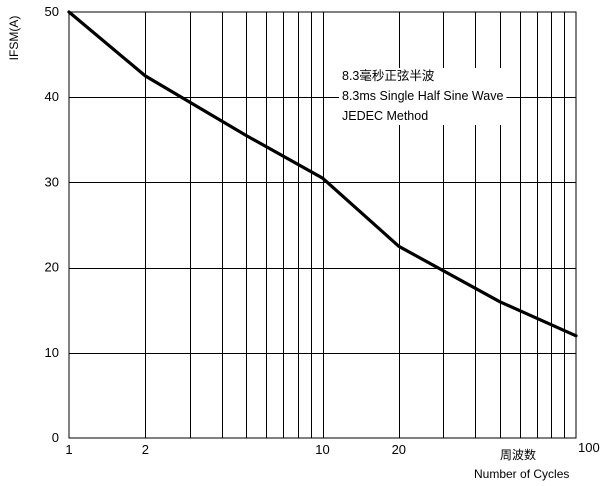 The image size is (610, 486). I want to click on y-tick-label: 50, so click(52, 11).